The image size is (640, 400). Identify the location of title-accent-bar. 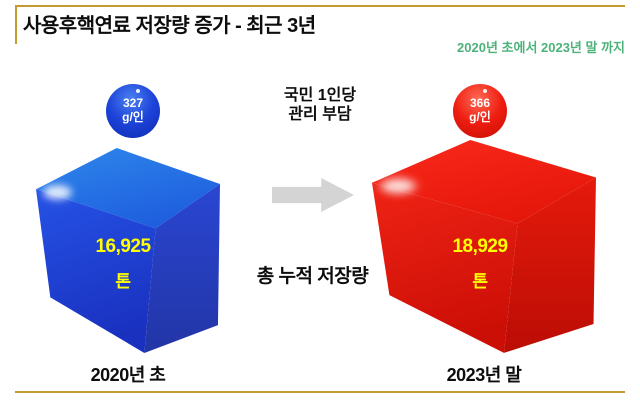
(16, 24).